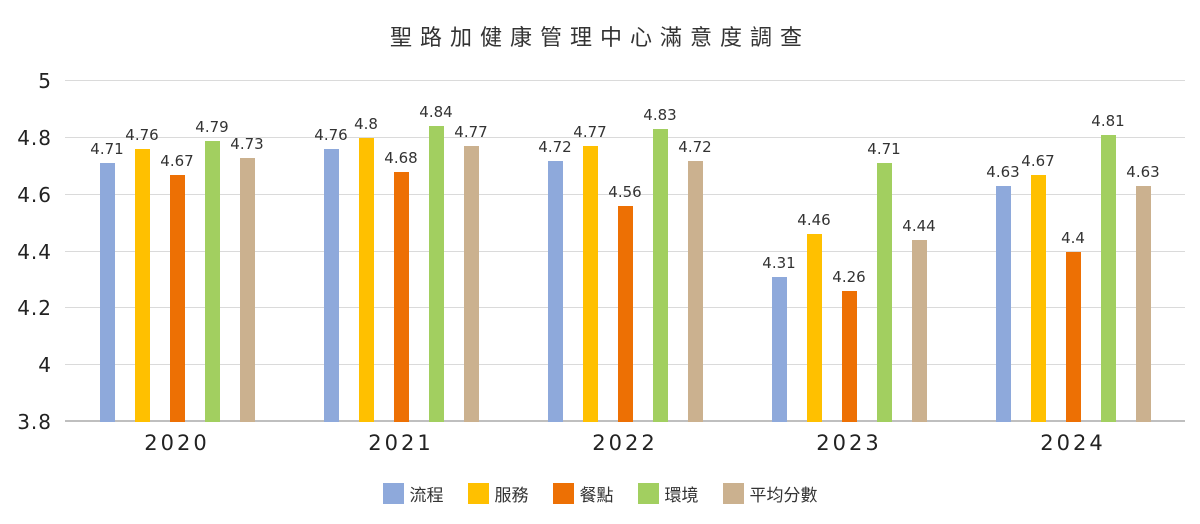 This screenshot has height=524, width=1200. I want to click on legend-item-環境: 環境, so click(668, 493).